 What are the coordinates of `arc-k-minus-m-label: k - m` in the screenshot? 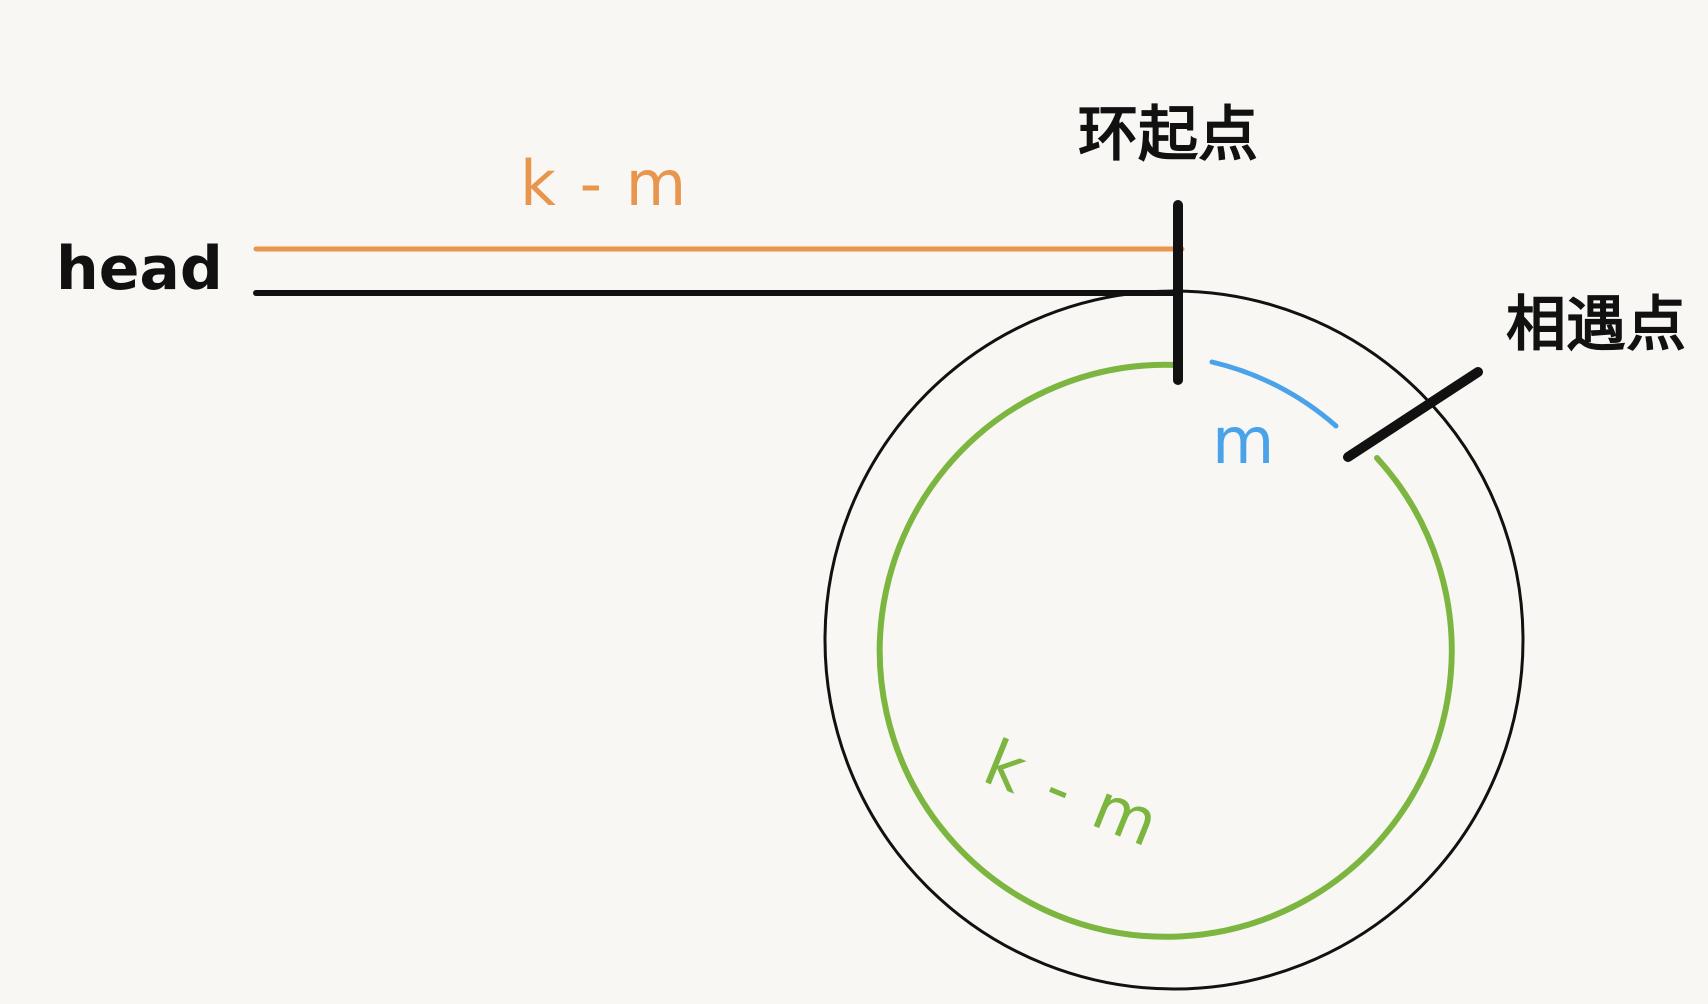 It's located at (1073, 794).